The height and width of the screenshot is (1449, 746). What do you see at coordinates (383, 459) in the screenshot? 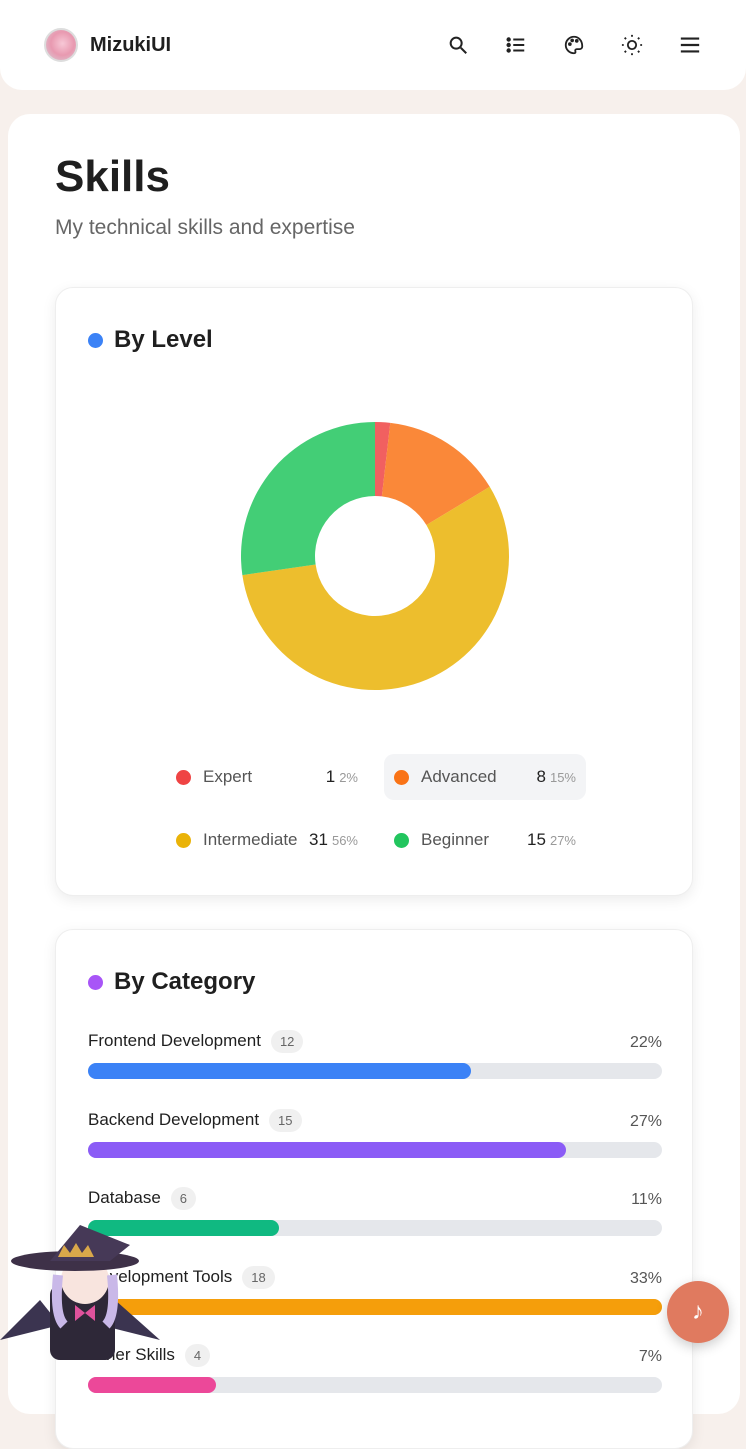
I see `donut-slice-expert` at bounding box center [383, 459].